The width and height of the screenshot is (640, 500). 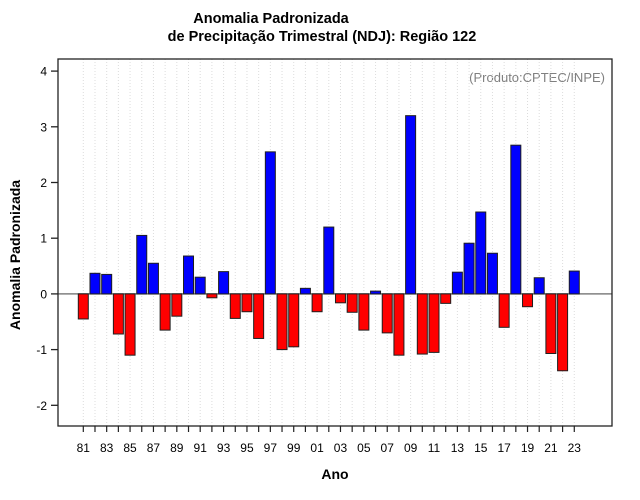 What do you see at coordinates (15, 255) in the screenshot?
I see `y-axis-title: Anomalia Padronizada` at bounding box center [15, 255].